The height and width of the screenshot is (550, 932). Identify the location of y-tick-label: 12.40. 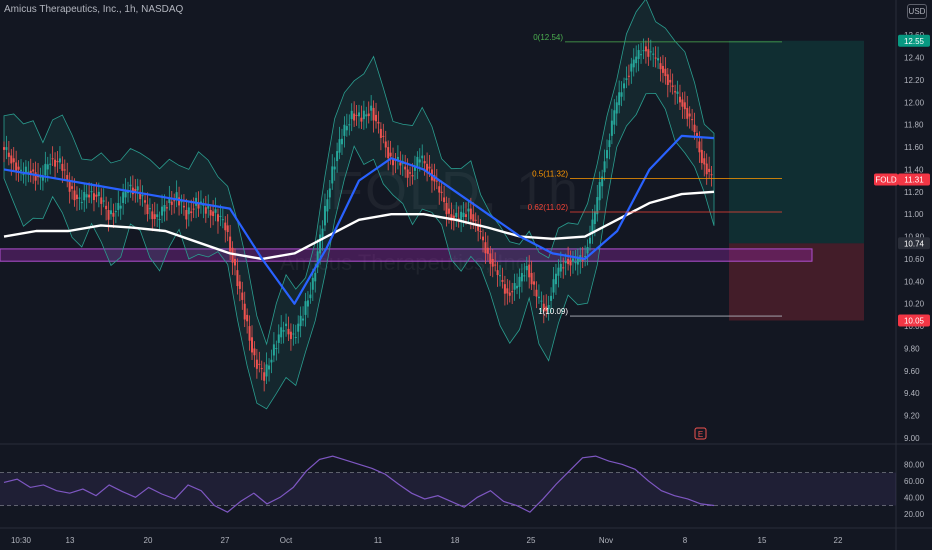
(914, 58).